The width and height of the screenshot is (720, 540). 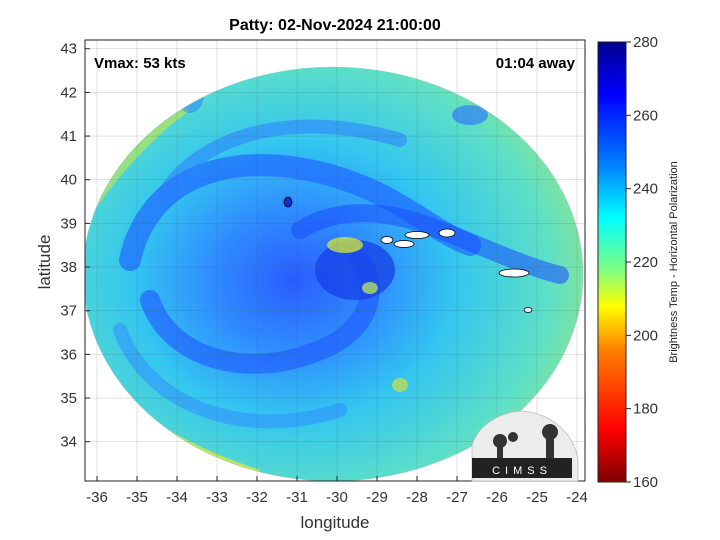 What do you see at coordinates (44, 262) in the screenshot?
I see `y-axis-label: latitude` at bounding box center [44, 262].